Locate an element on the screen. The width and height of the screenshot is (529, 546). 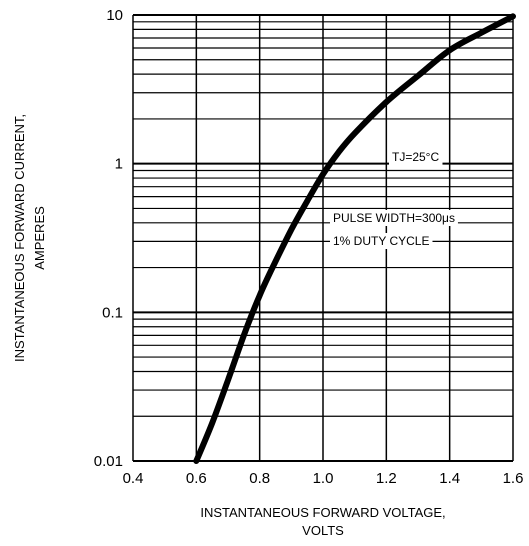
y-tick-label: 10 is located at coordinates (114, 15).